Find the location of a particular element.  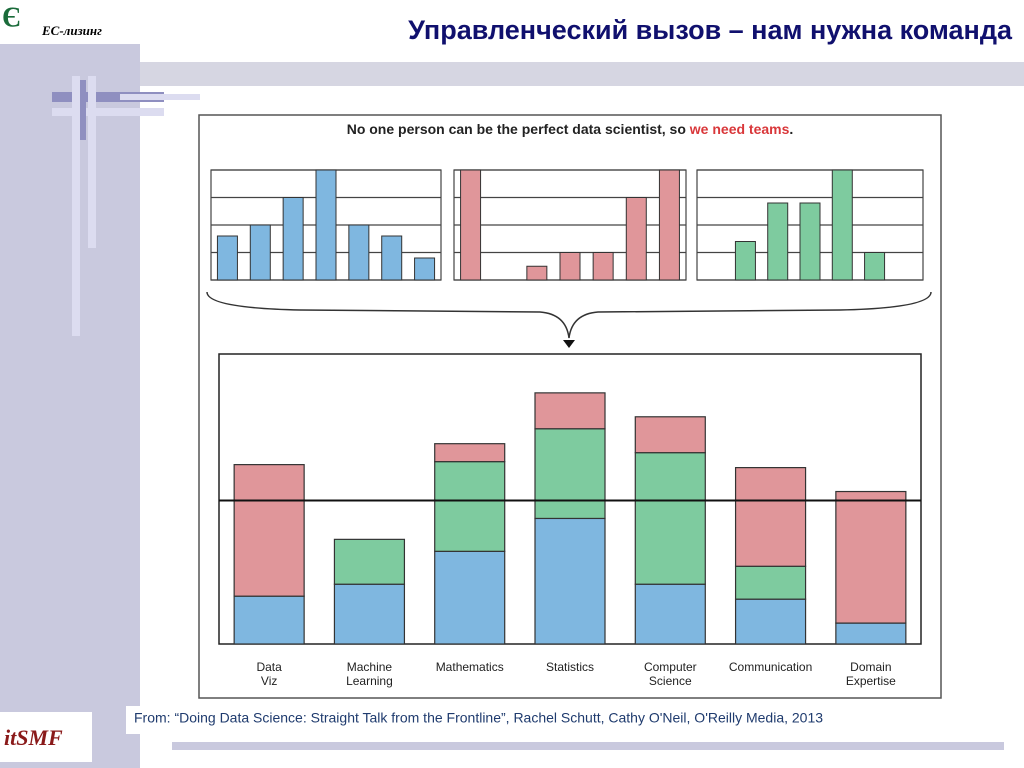

x-tick-label: Domain Expertise is located at coordinates (870, 674).